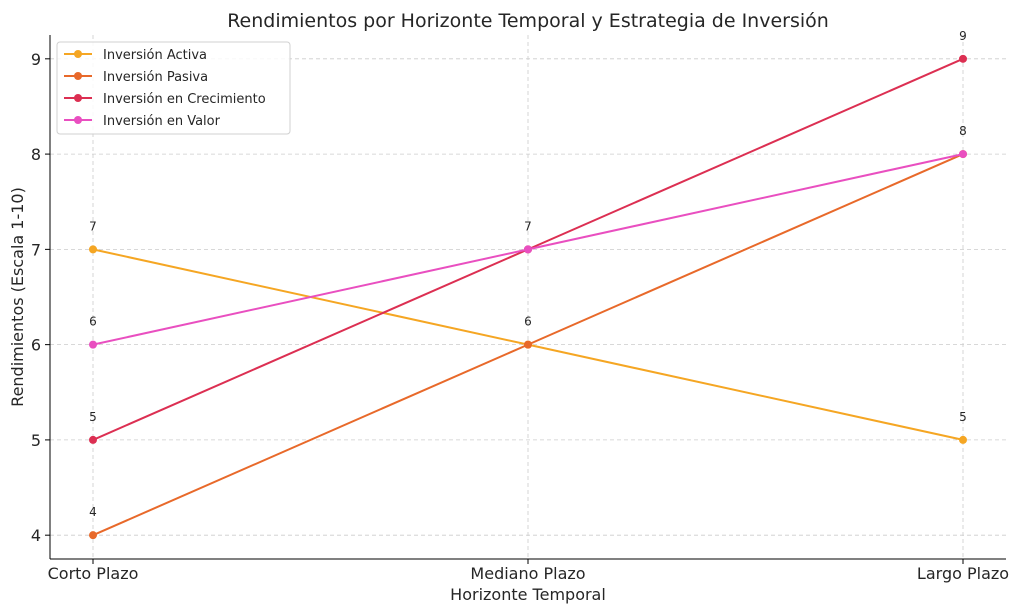  Describe the element at coordinates (93, 512) in the screenshot. I see `data-label: 4` at that location.